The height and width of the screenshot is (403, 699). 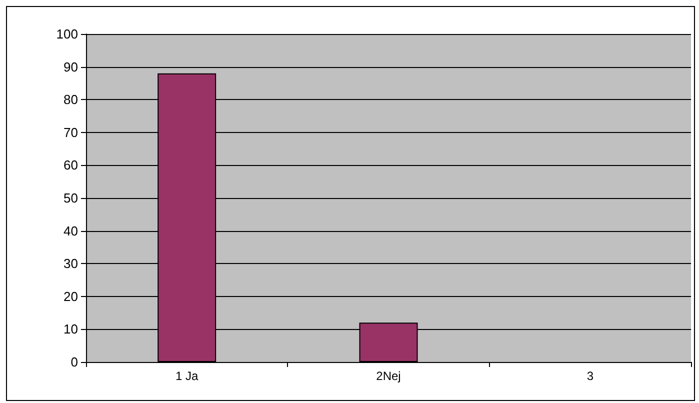 I want to click on x-tick-label: 2Nej, so click(x=388, y=376).